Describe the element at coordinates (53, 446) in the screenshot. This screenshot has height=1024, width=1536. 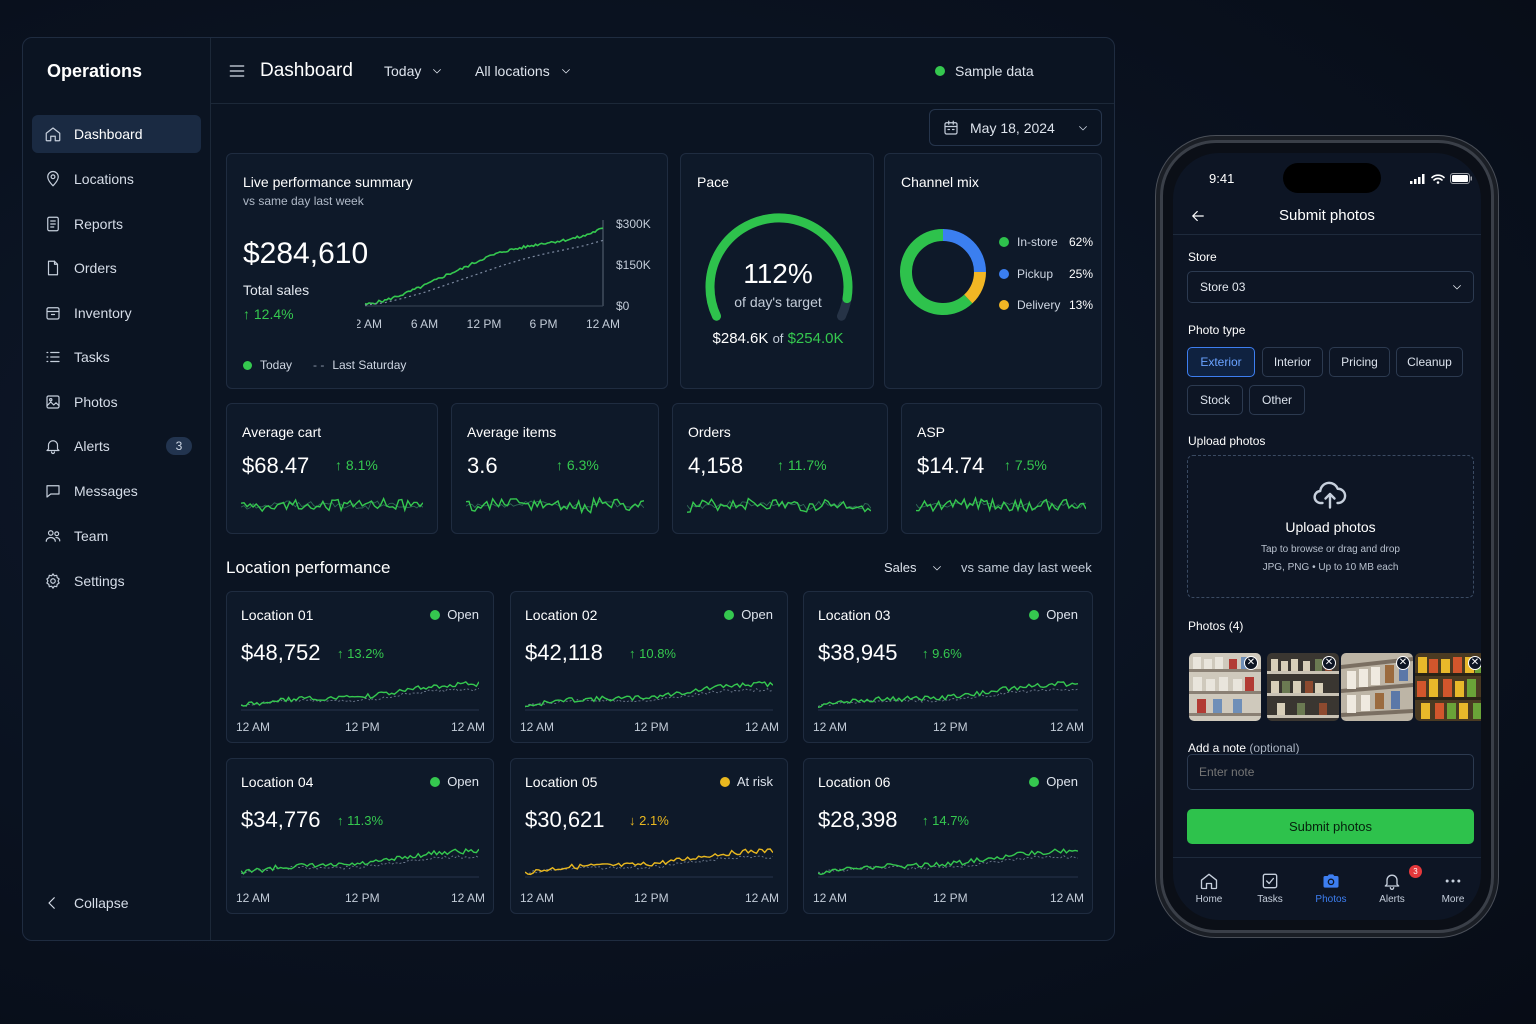
I see `bell-icon` at that location.